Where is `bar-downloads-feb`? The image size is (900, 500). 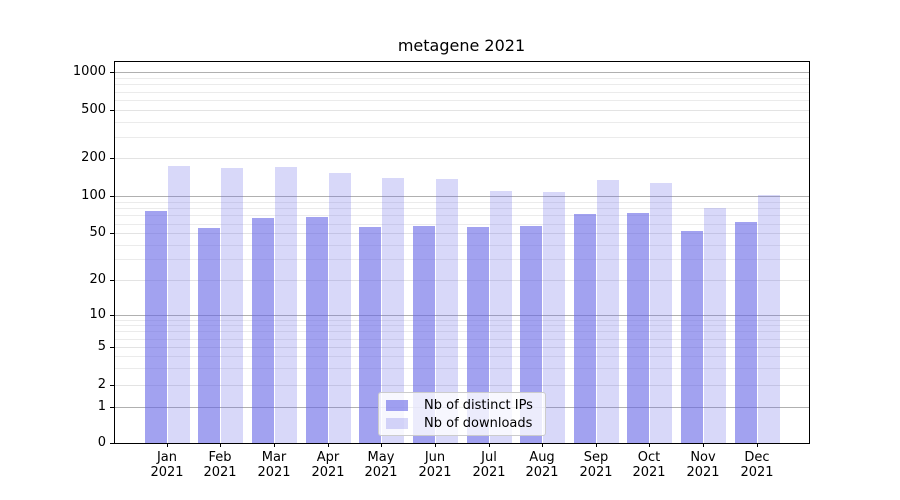 bar-downloads-feb is located at coordinates (232, 305).